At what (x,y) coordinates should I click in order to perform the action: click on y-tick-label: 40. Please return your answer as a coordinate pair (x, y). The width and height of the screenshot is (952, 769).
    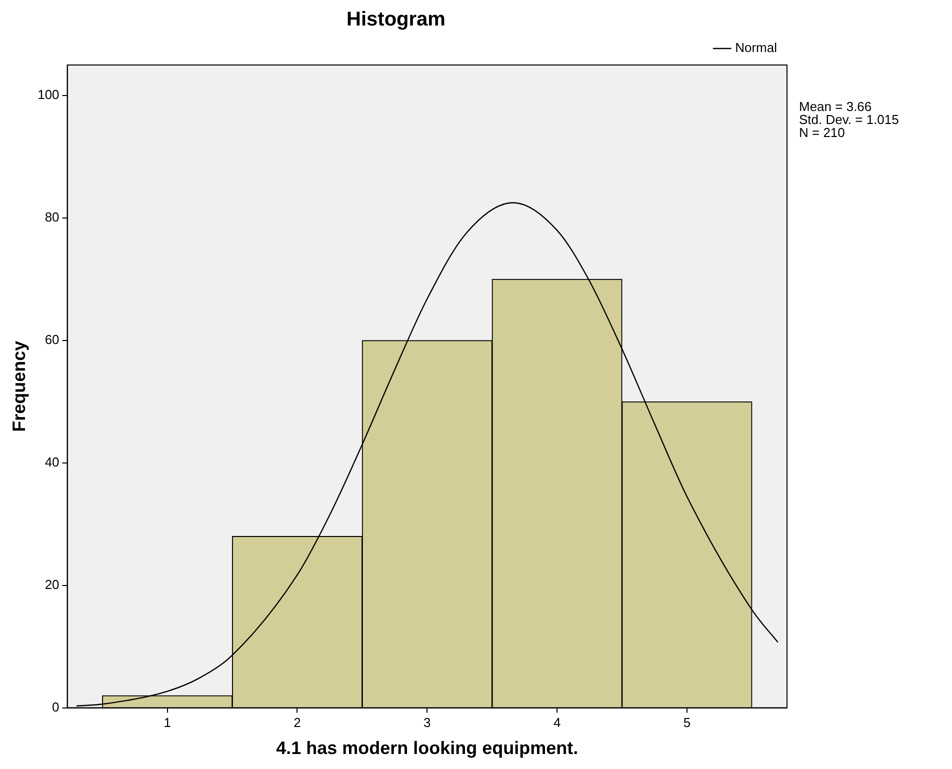
    Looking at the image, I should click on (52, 462).